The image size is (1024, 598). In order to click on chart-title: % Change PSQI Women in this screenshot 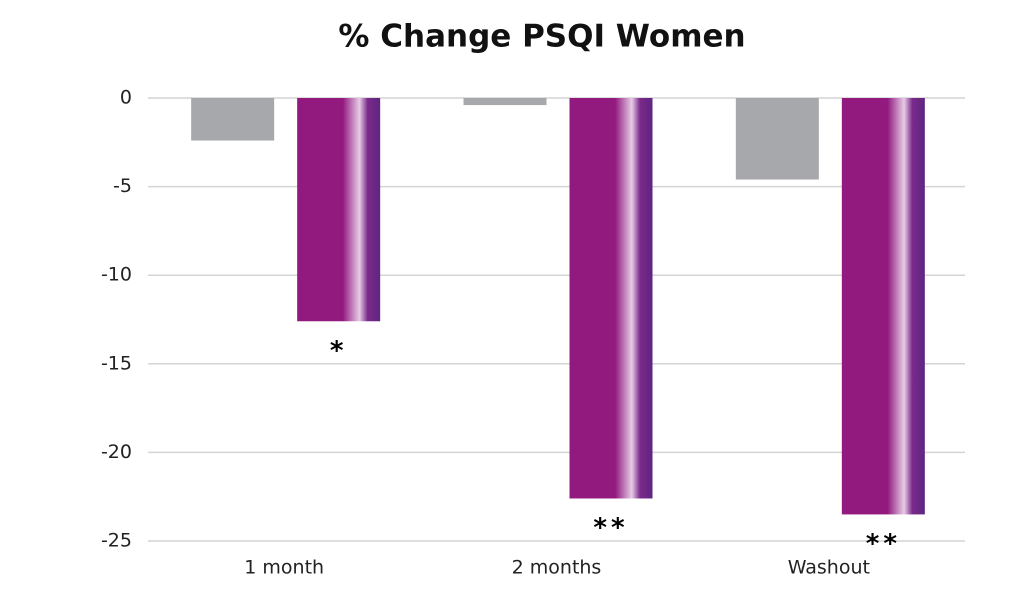, I will do `click(541, 37)`.